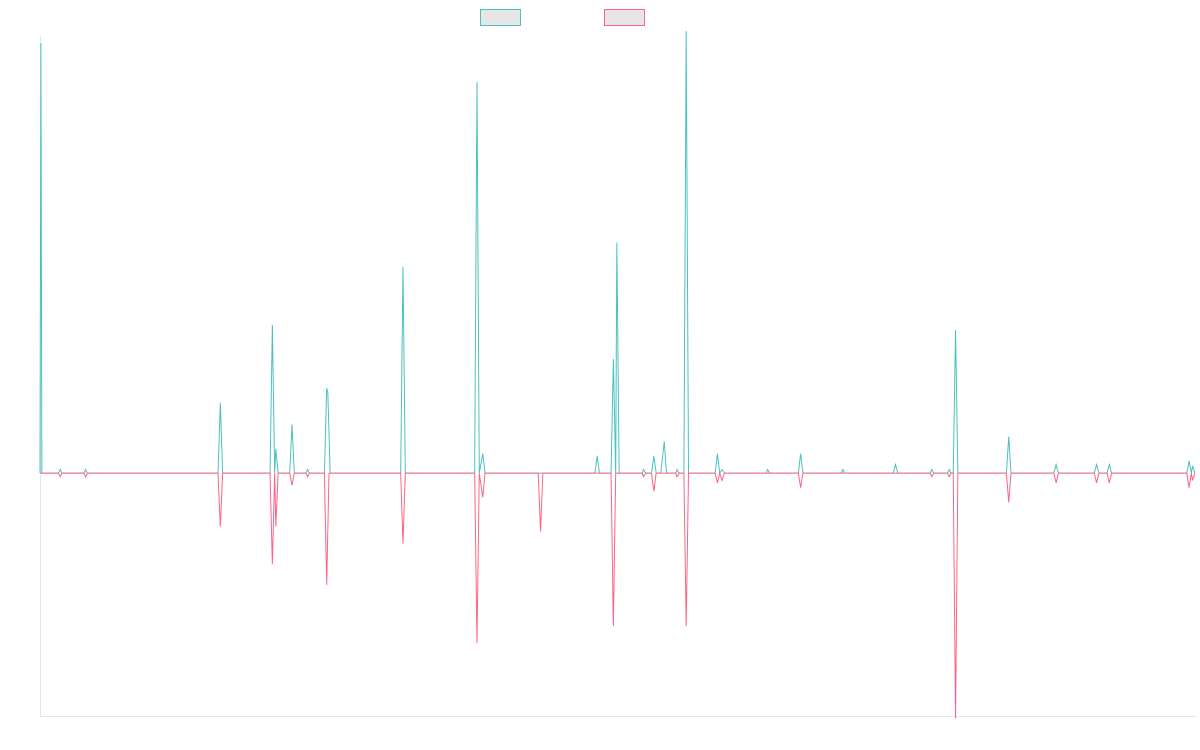  I want to click on legend-swatch-series-b, so click(624, 17).